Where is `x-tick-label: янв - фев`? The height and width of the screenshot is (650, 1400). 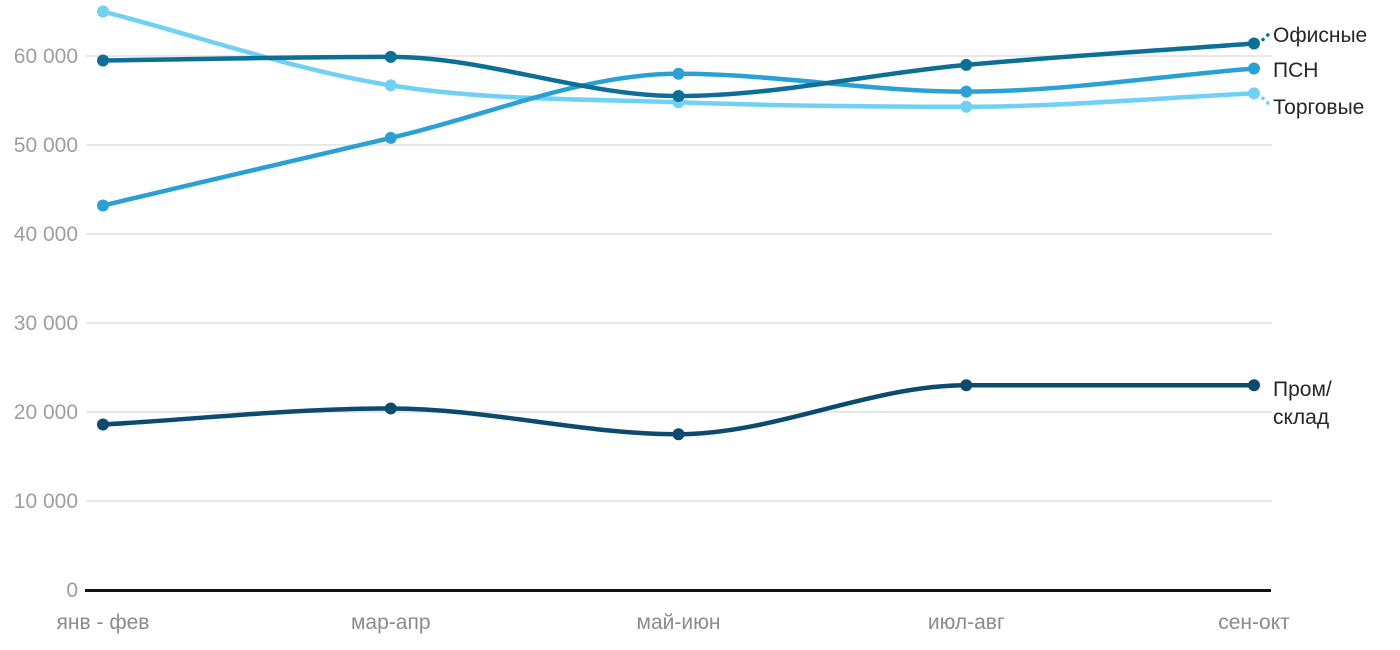 x-tick-label: янв - фев is located at coordinates (103, 622).